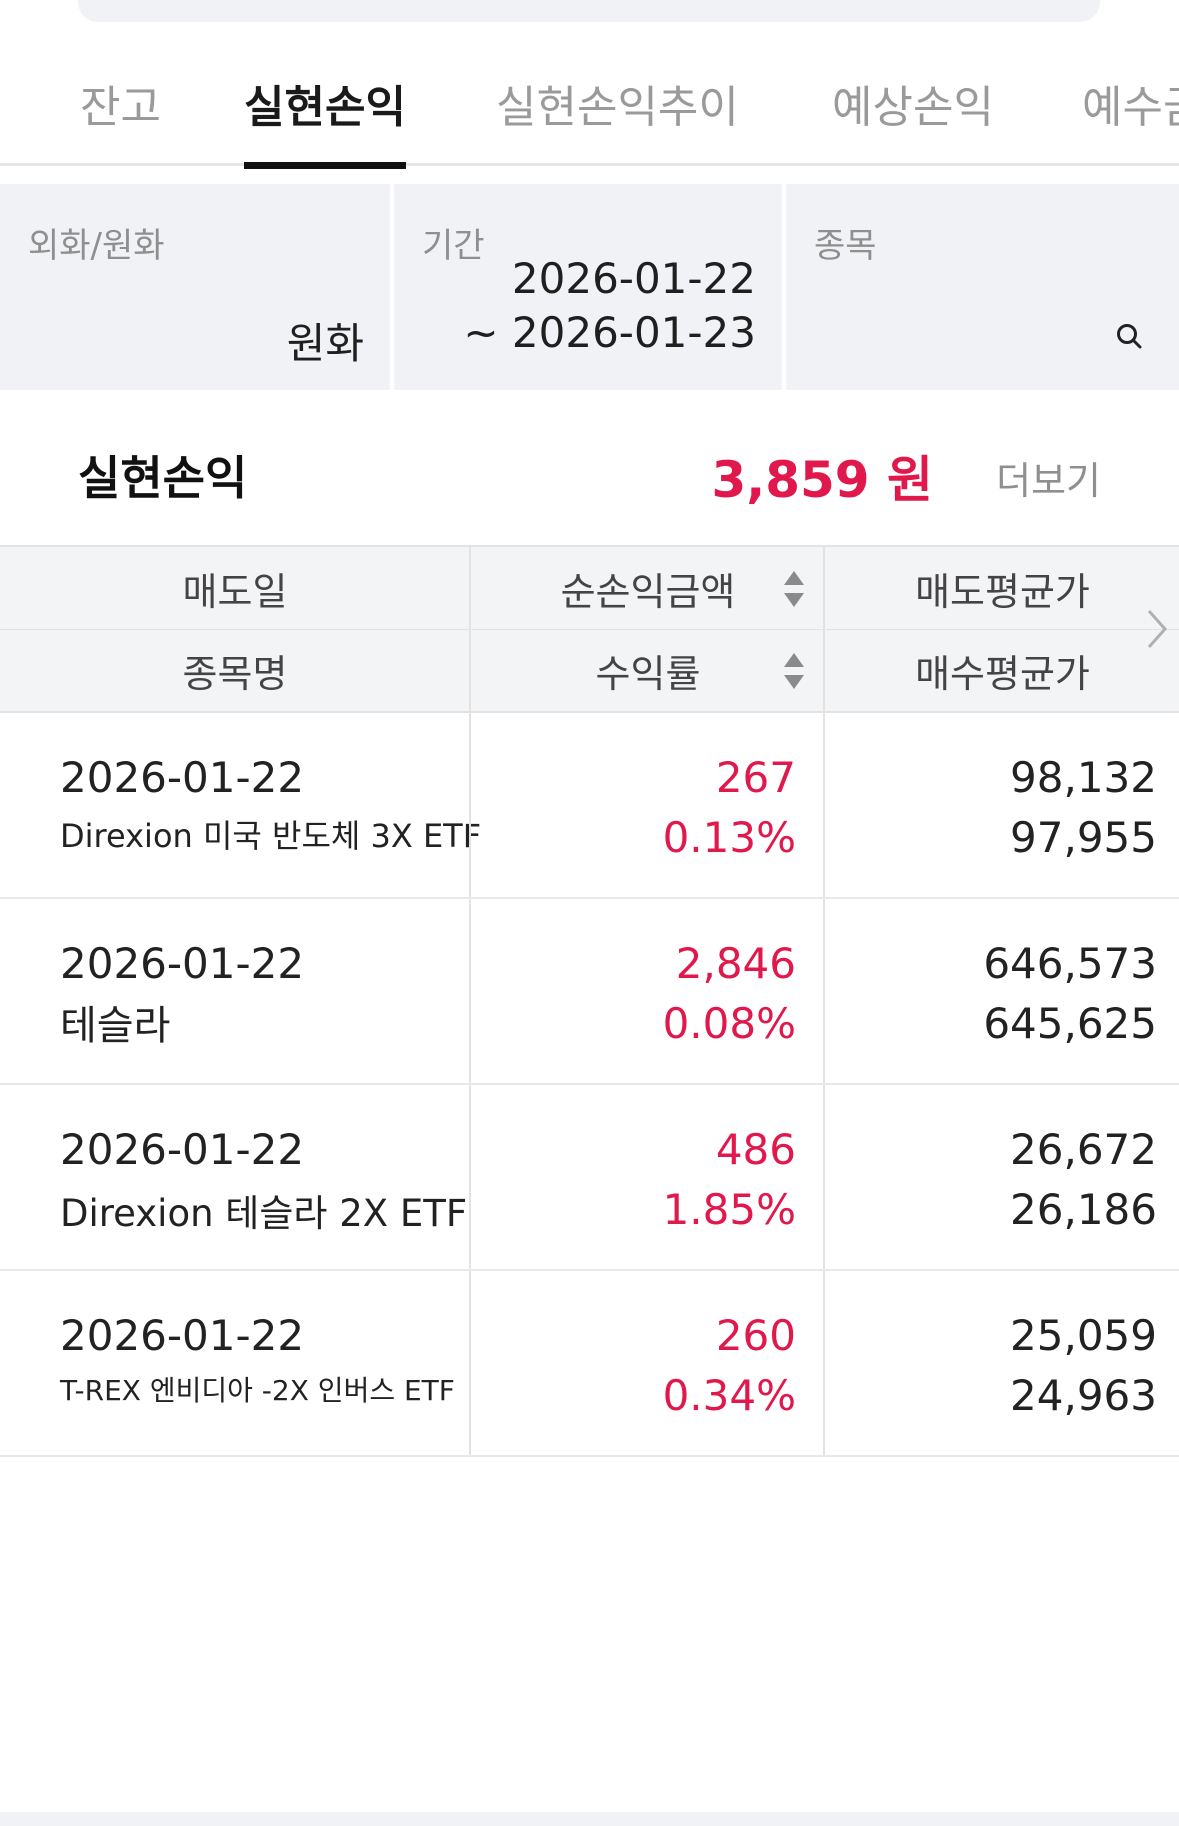 Image resolution: width=1179 pixels, height=1826 pixels. Describe the element at coordinates (609, 332) in the screenshot. I see `period-end: ~ 2026-01-23` at that location.